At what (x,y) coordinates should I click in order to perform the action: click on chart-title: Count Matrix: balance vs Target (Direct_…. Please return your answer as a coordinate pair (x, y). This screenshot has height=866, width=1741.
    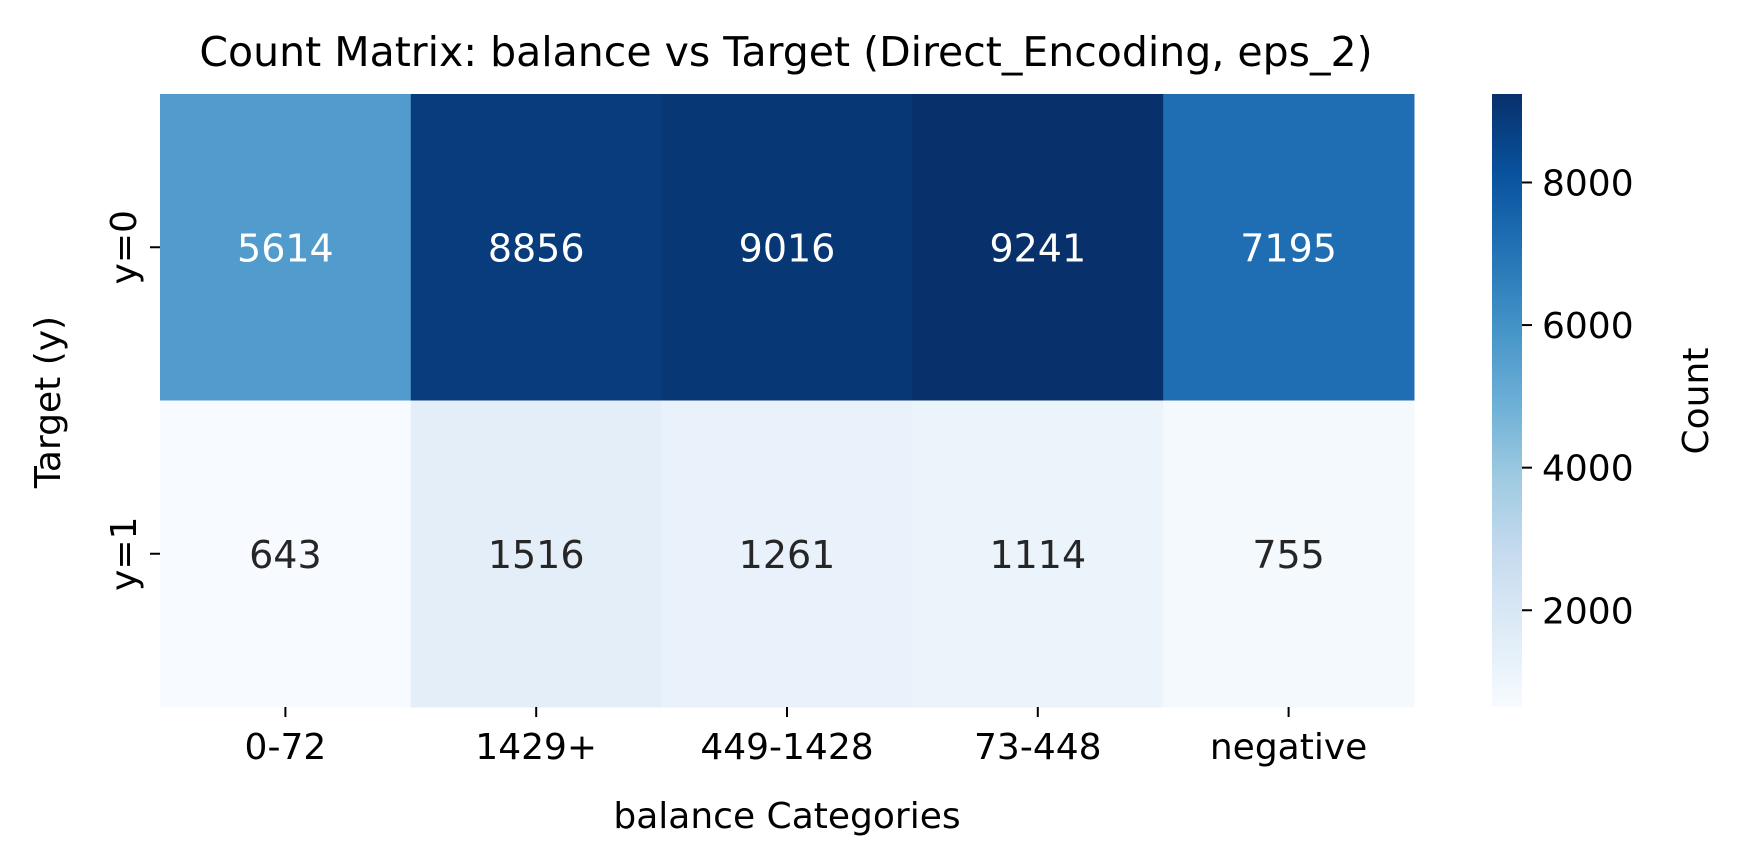
    Looking at the image, I should click on (785, 52).